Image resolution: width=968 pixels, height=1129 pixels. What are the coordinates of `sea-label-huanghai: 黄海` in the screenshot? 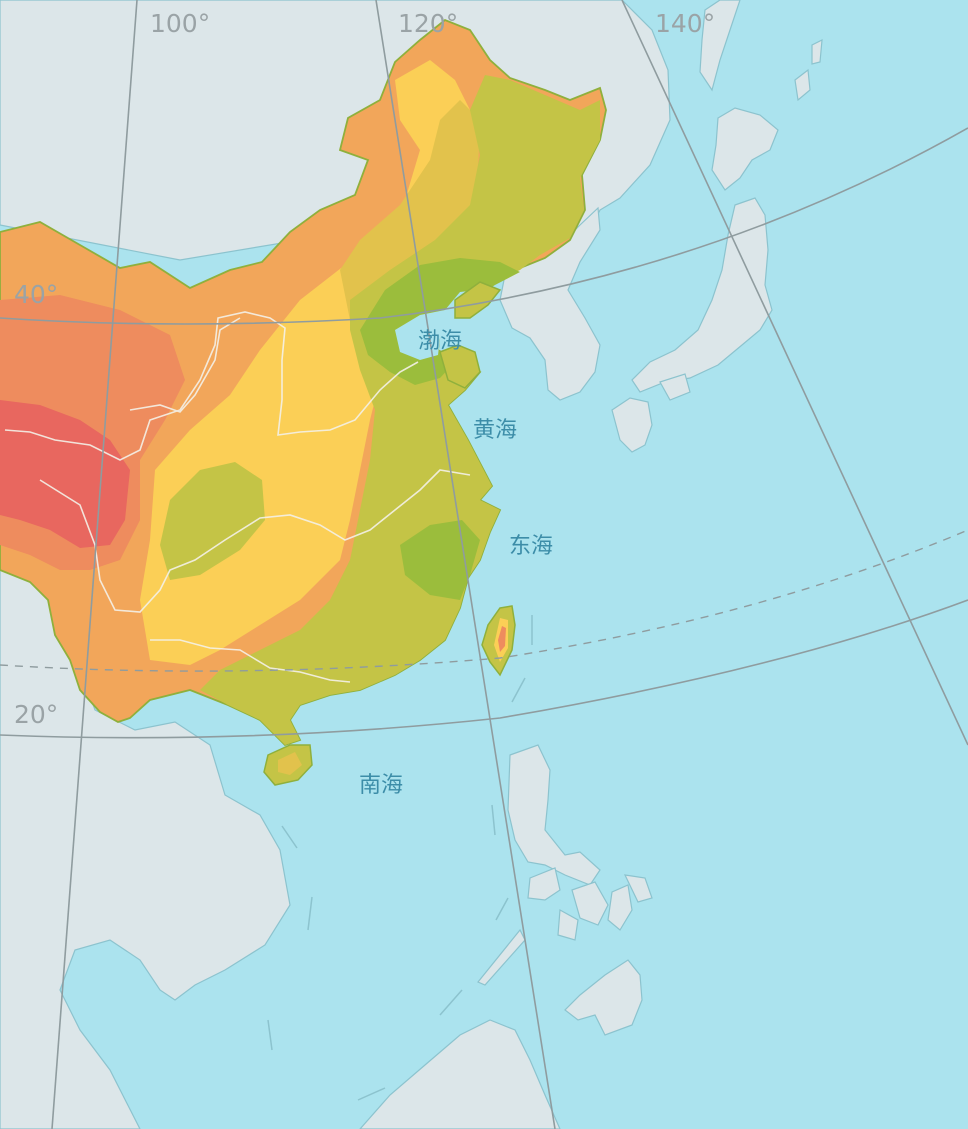 It's located at (495, 430).